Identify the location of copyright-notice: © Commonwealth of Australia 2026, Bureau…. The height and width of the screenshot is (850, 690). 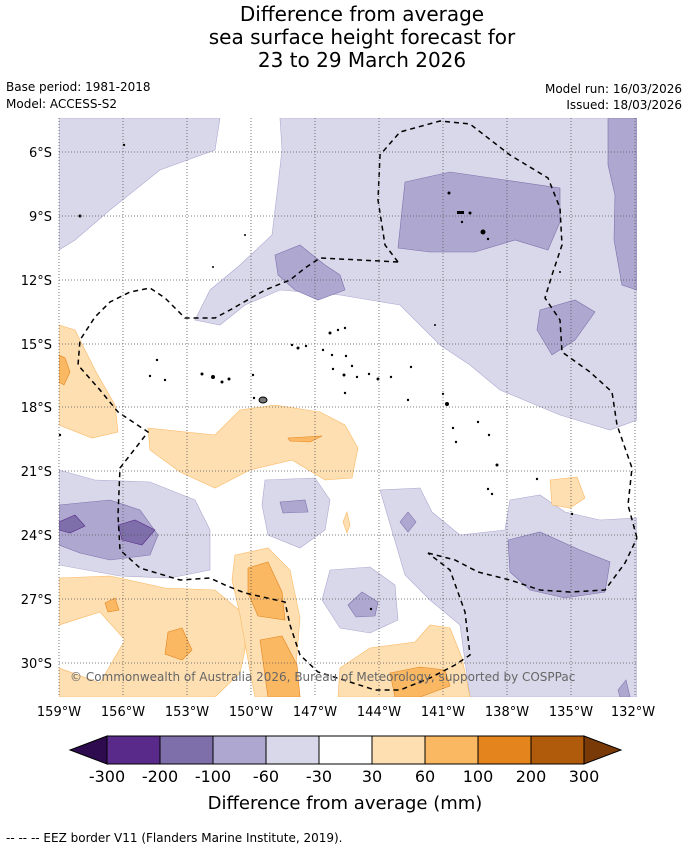
(322, 677).